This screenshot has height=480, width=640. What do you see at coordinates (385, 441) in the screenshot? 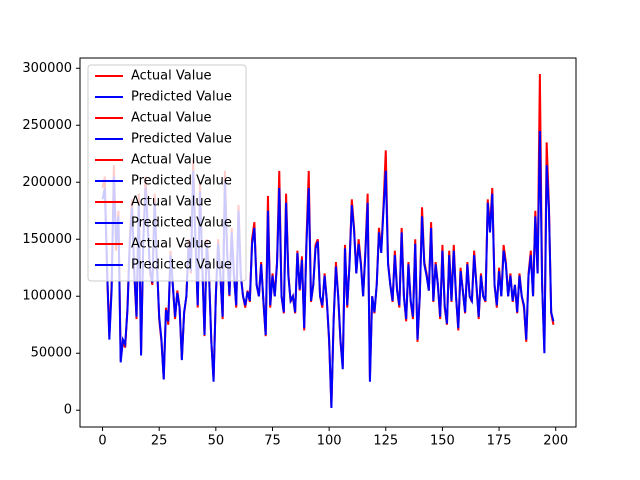
I see `x-tick-label: 125` at bounding box center [385, 441].